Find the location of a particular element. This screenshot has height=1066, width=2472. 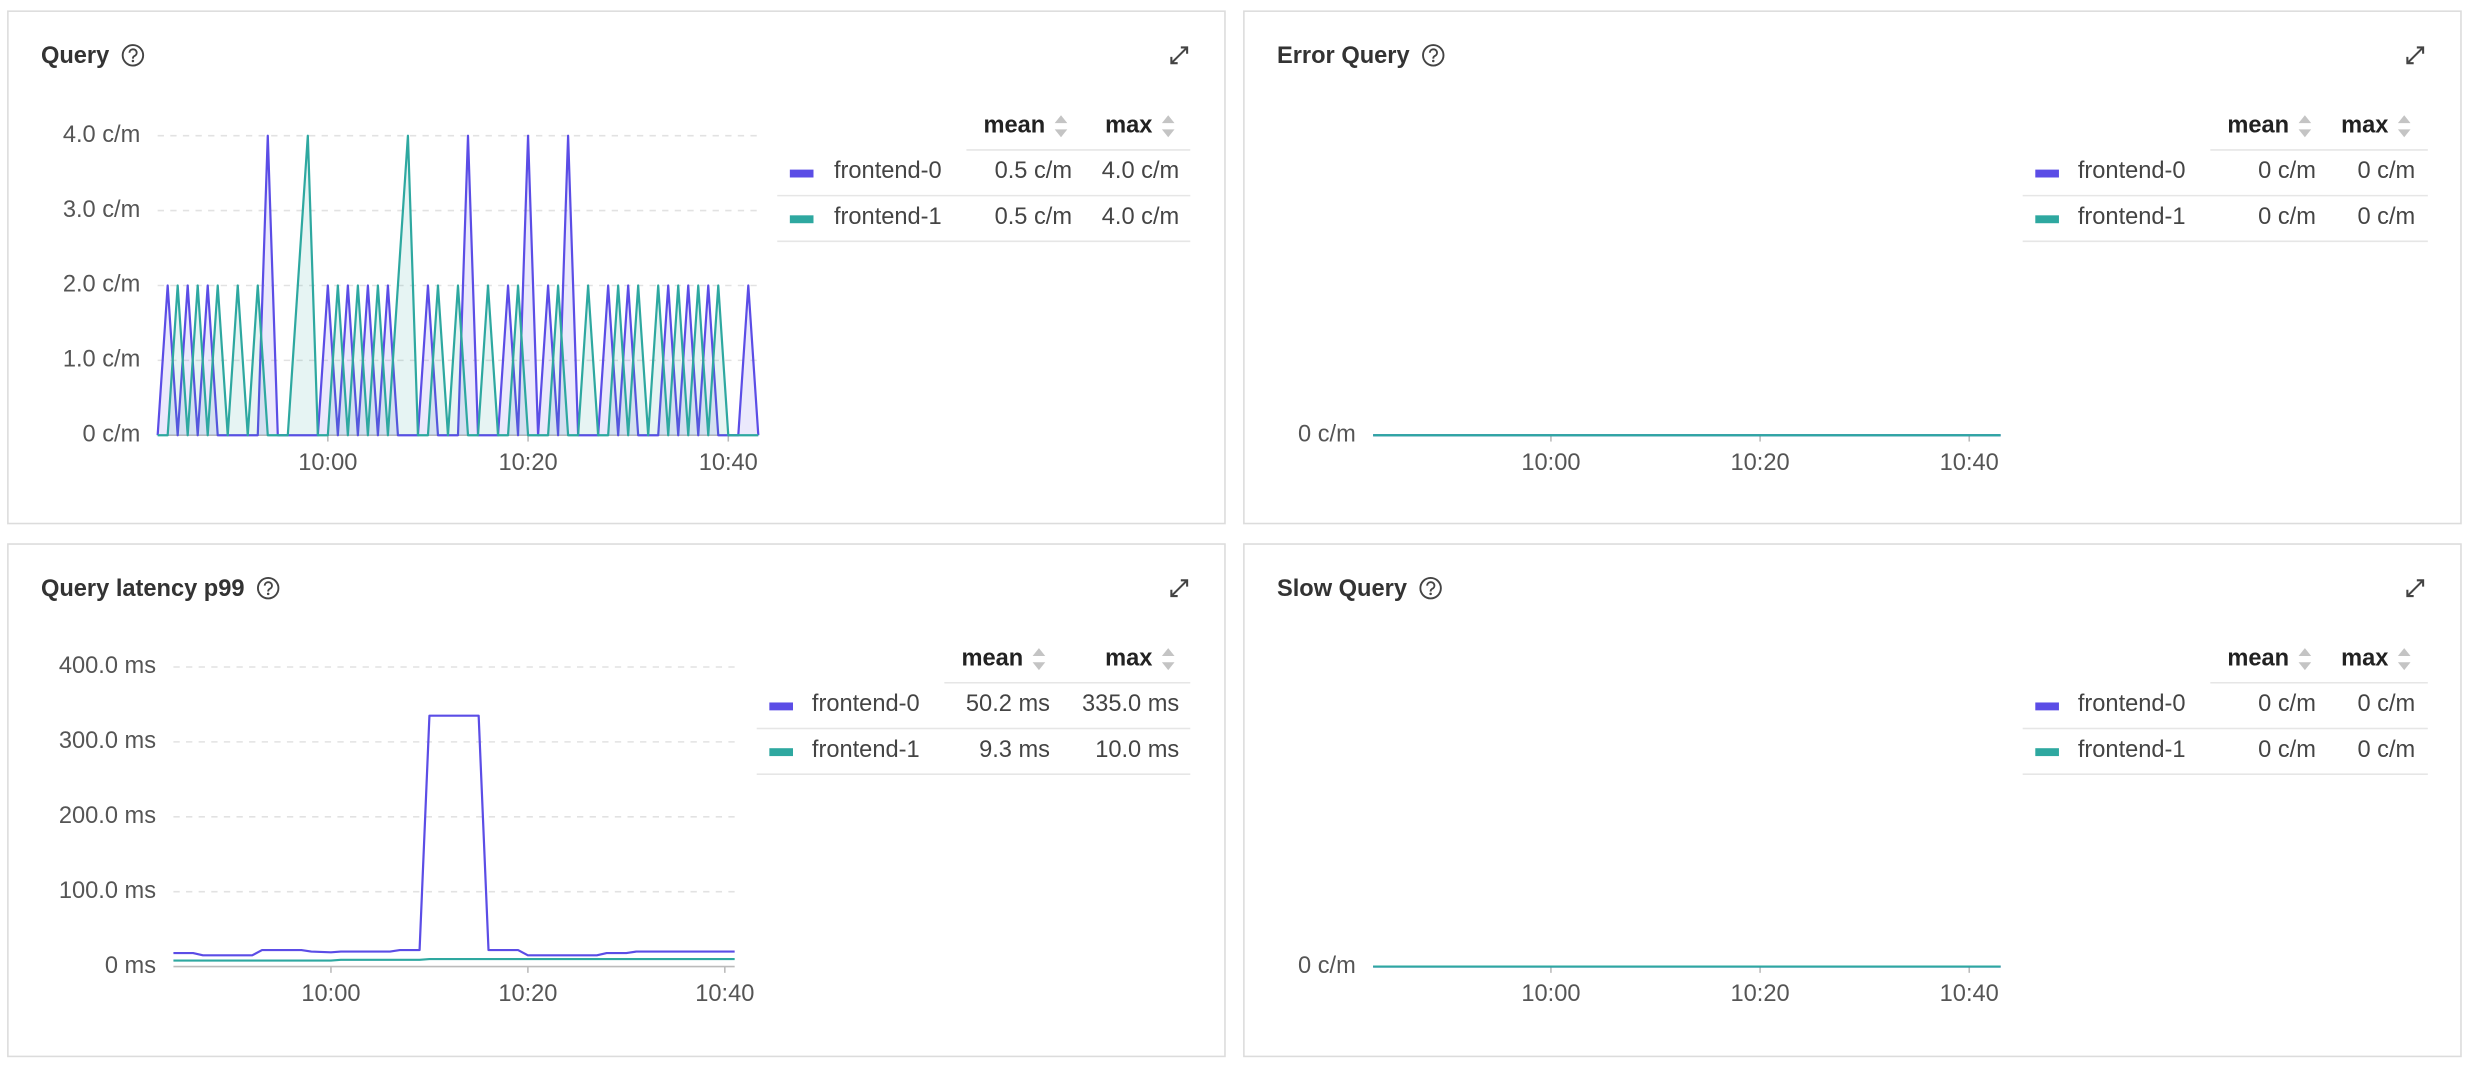

legend-stat: 9.3 ms is located at coordinates (1014, 750).